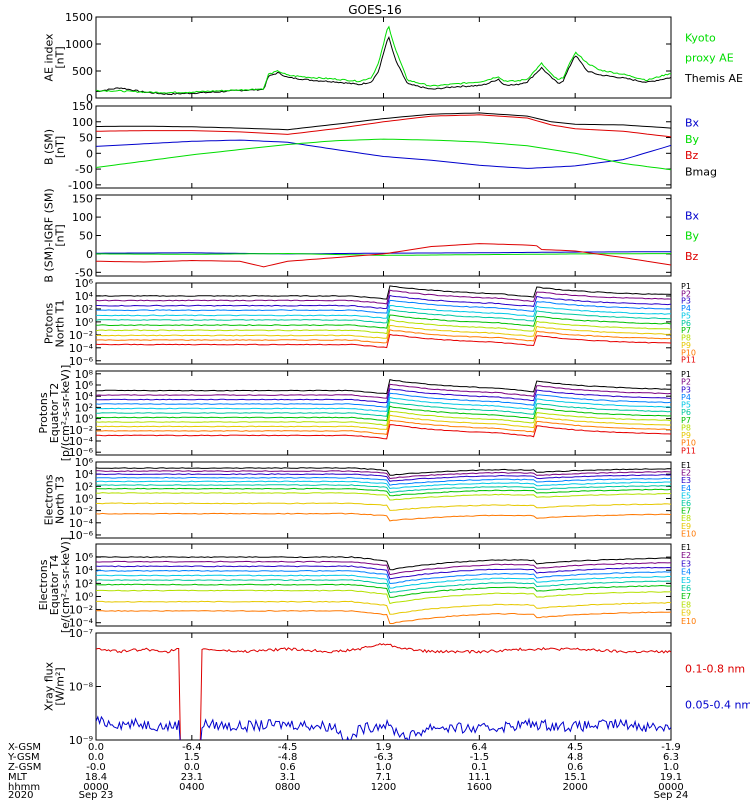 The image size is (750, 800). Describe the element at coordinates (686, 308) in the screenshot. I see `channel-legend-p4: P4` at that location.